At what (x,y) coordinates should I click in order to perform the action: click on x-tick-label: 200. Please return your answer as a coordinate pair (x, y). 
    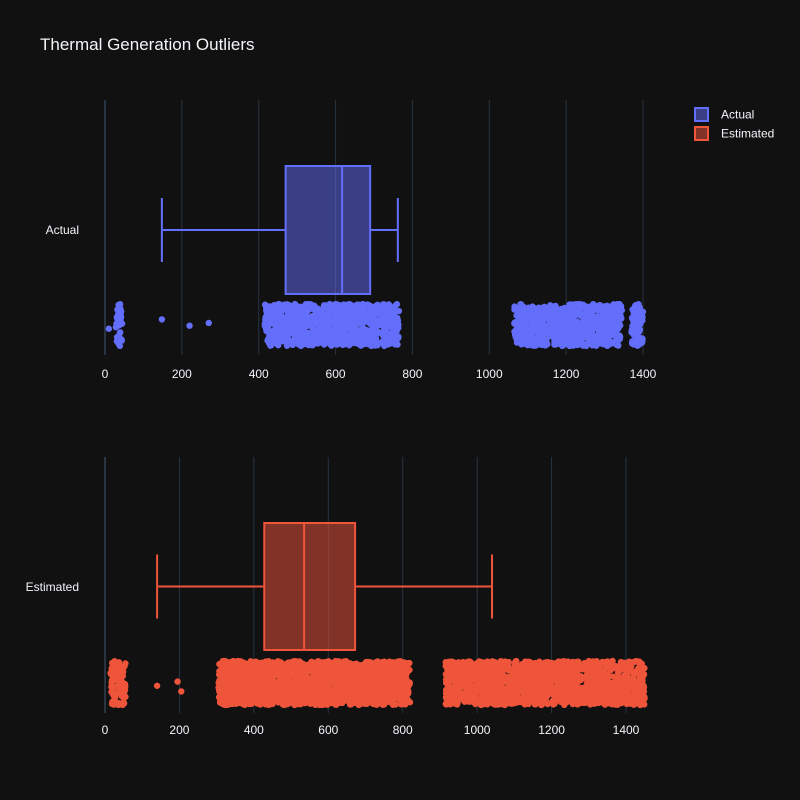
    Looking at the image, I should click on (179, 730).